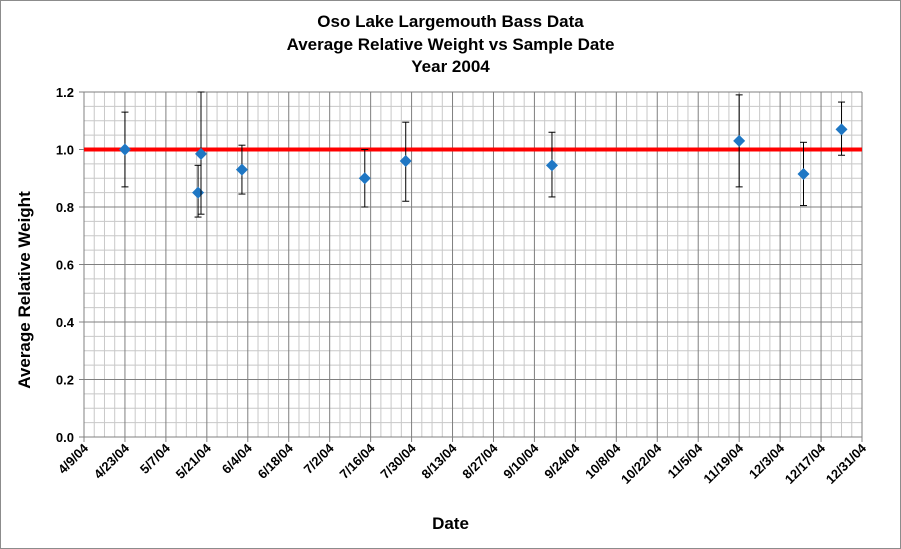  Describe the element at coordinates (641, 463) in the screenshot. I see `x-tick-label: 10/22/04` at that location.